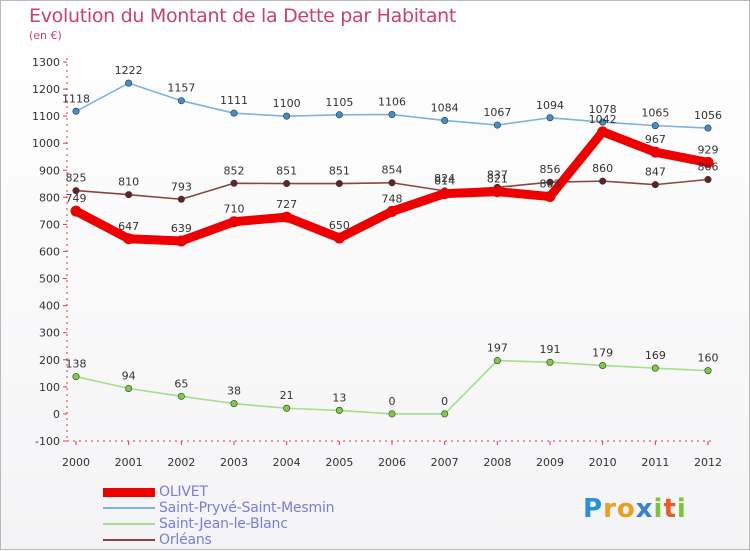 The image size is (750, 551). I want to click on data-label-saint-jean-le-blanc: 197, so click(497, 348).